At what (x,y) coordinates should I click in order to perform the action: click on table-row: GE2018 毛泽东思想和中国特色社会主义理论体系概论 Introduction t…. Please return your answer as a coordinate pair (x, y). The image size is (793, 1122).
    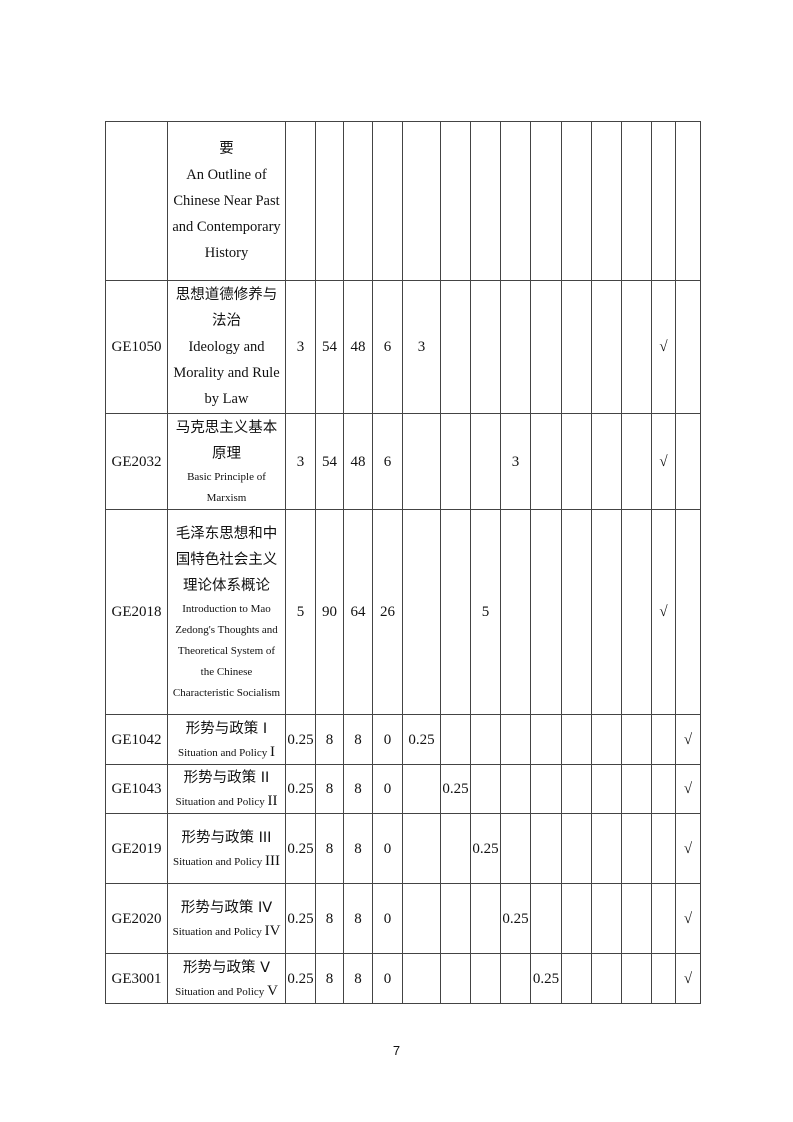
    Looking at the image, I should click on (403, 612).